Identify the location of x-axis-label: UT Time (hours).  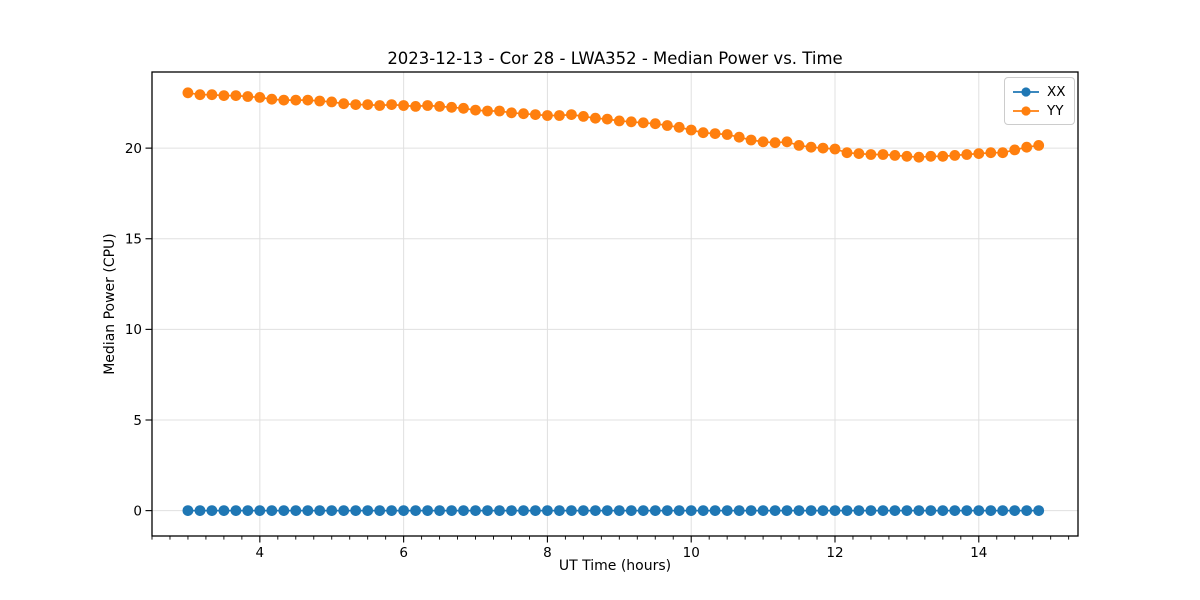
(615, 566).